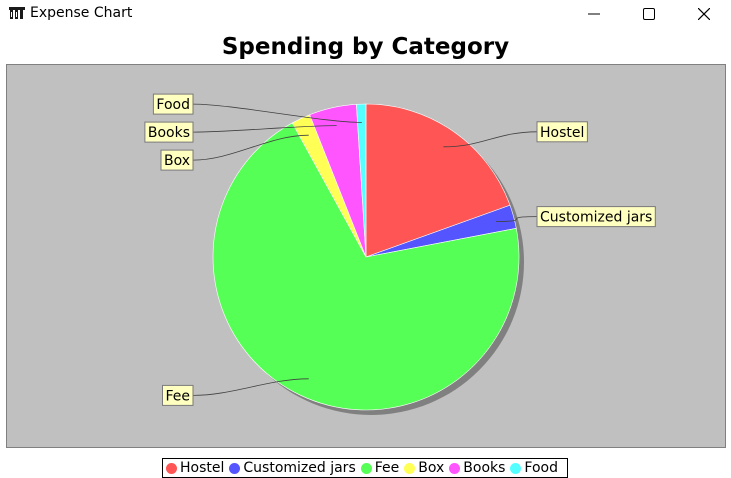 This screenshot has height=478, width=731. I want to click on close-icon, so click(704, 14).